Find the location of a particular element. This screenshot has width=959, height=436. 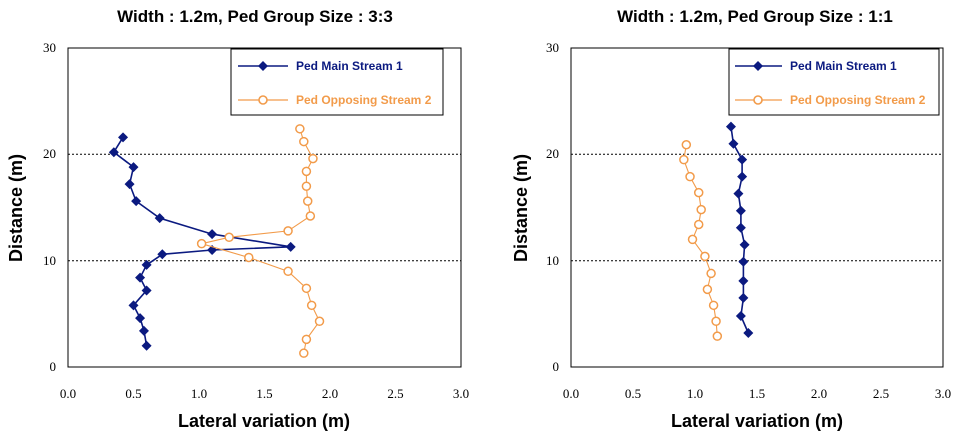

x-tick-label-1.0: 1.0 is located at coordinates (695, 393).